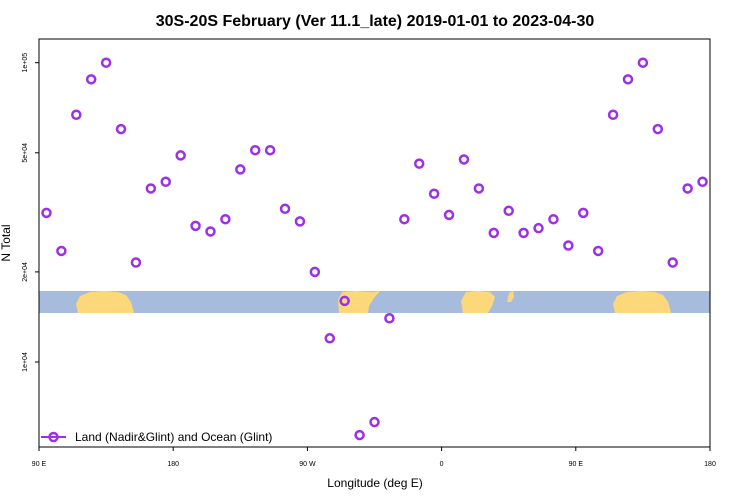 This screenshot has height=500, width=750. Describe the element at coordinates (25, 63) in the screenshot. I see `y-tick-label: 1e+05` at that location.